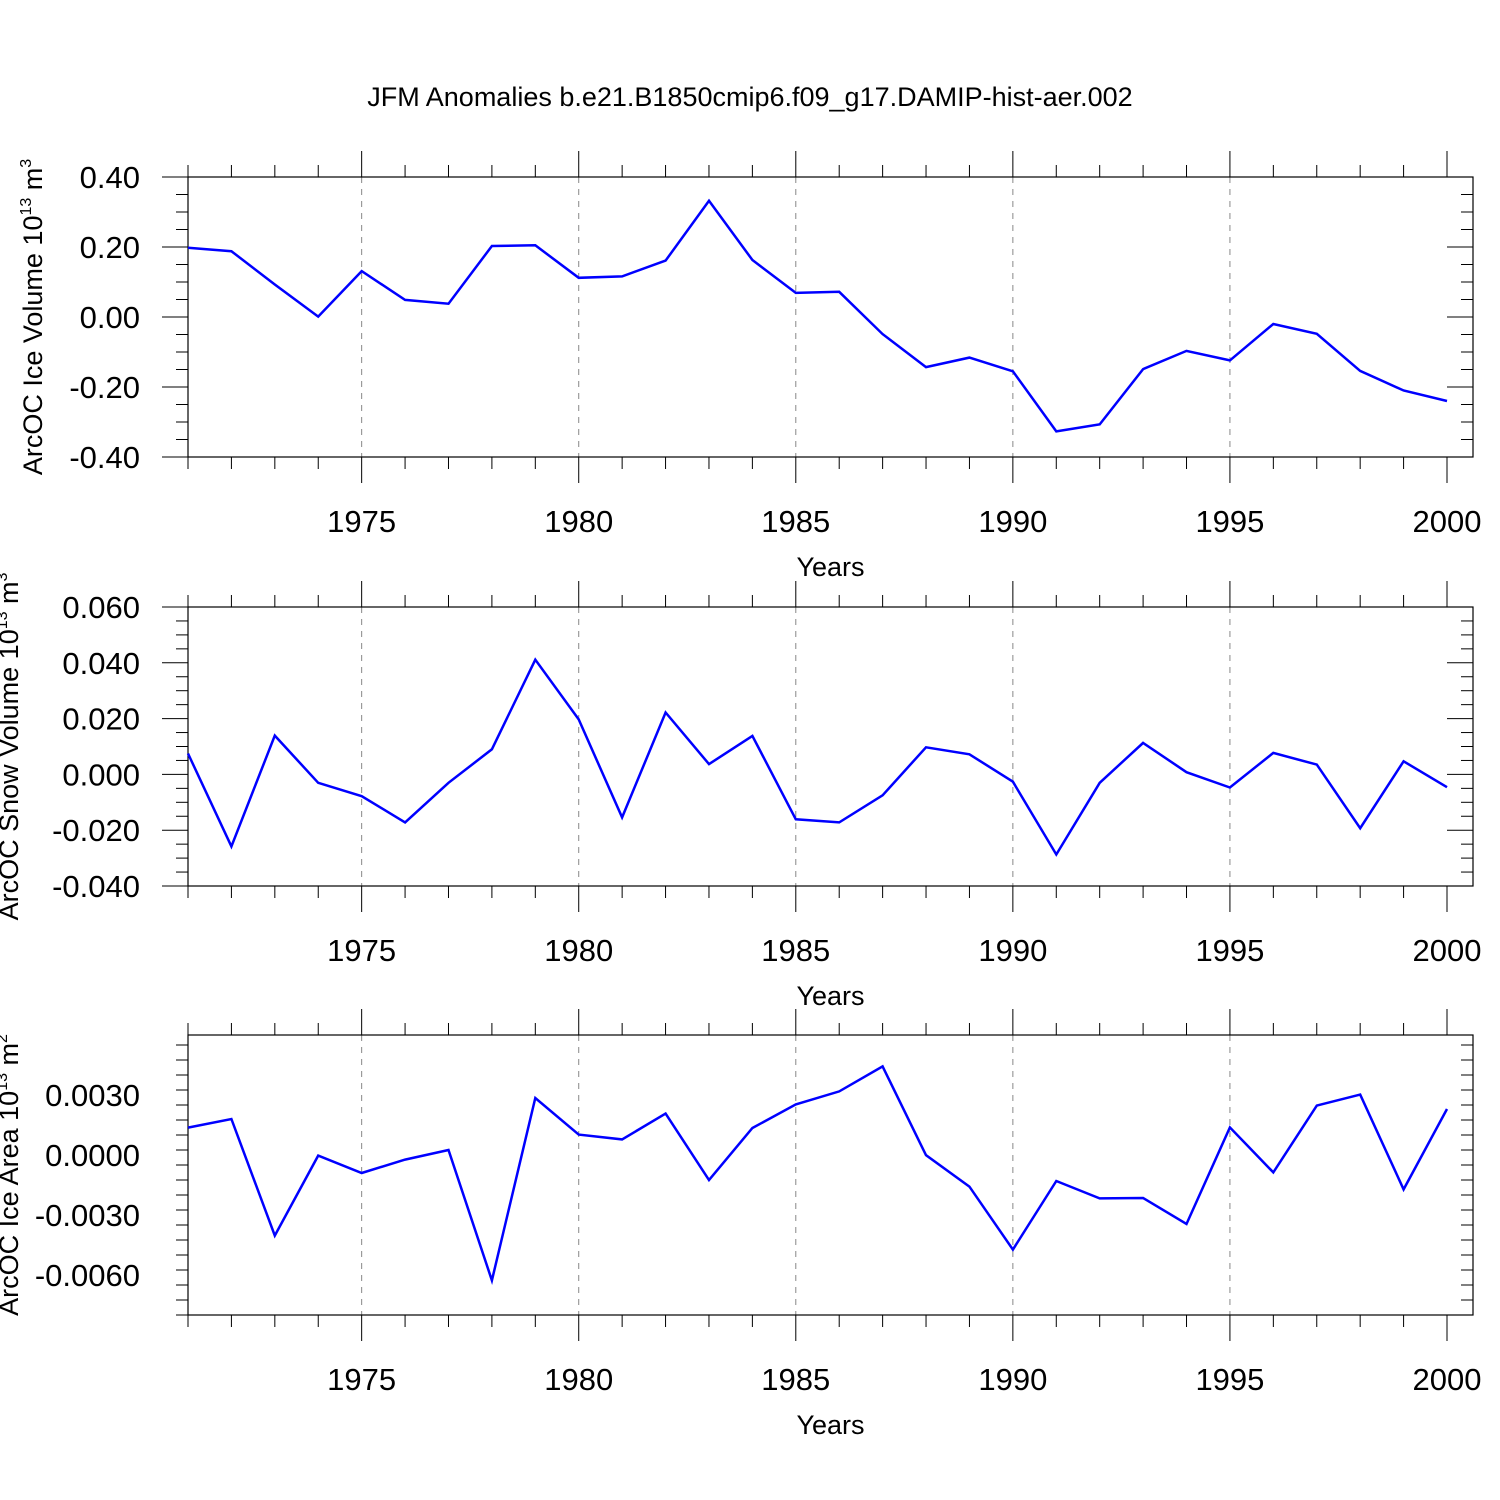  I want to click on y-tick-label: -0.40, so click(104, 457).